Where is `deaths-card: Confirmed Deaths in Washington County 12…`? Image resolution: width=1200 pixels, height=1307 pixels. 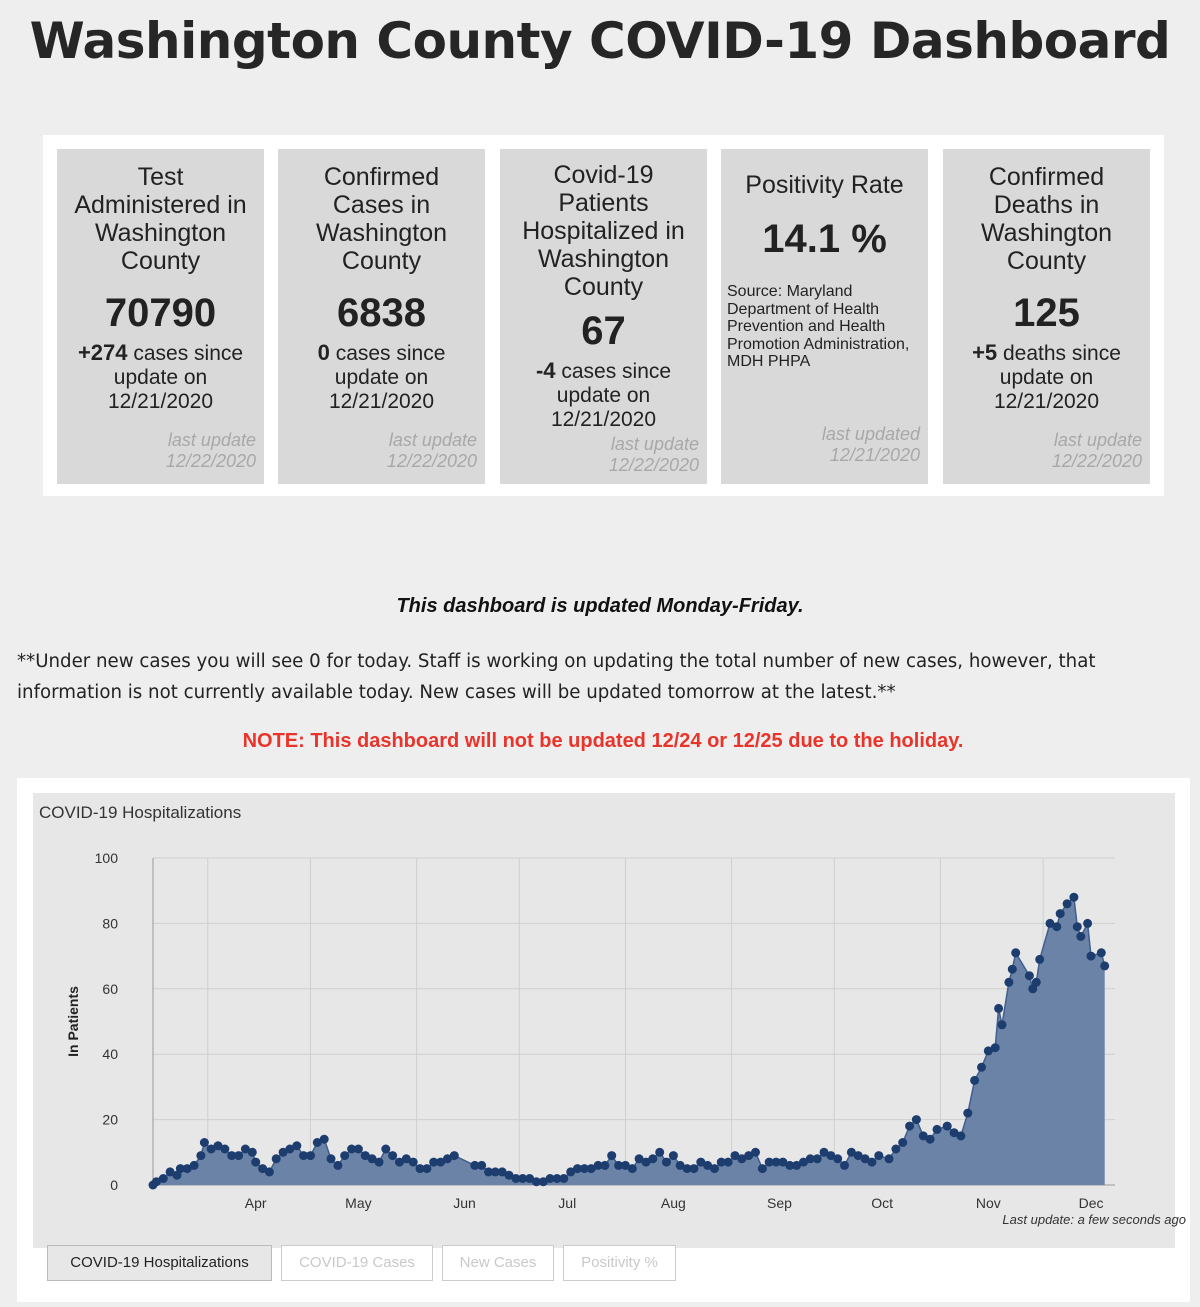 deaths-card: Confirmed Deaths in Washington County 12… is located at coordinates (1046, 316).